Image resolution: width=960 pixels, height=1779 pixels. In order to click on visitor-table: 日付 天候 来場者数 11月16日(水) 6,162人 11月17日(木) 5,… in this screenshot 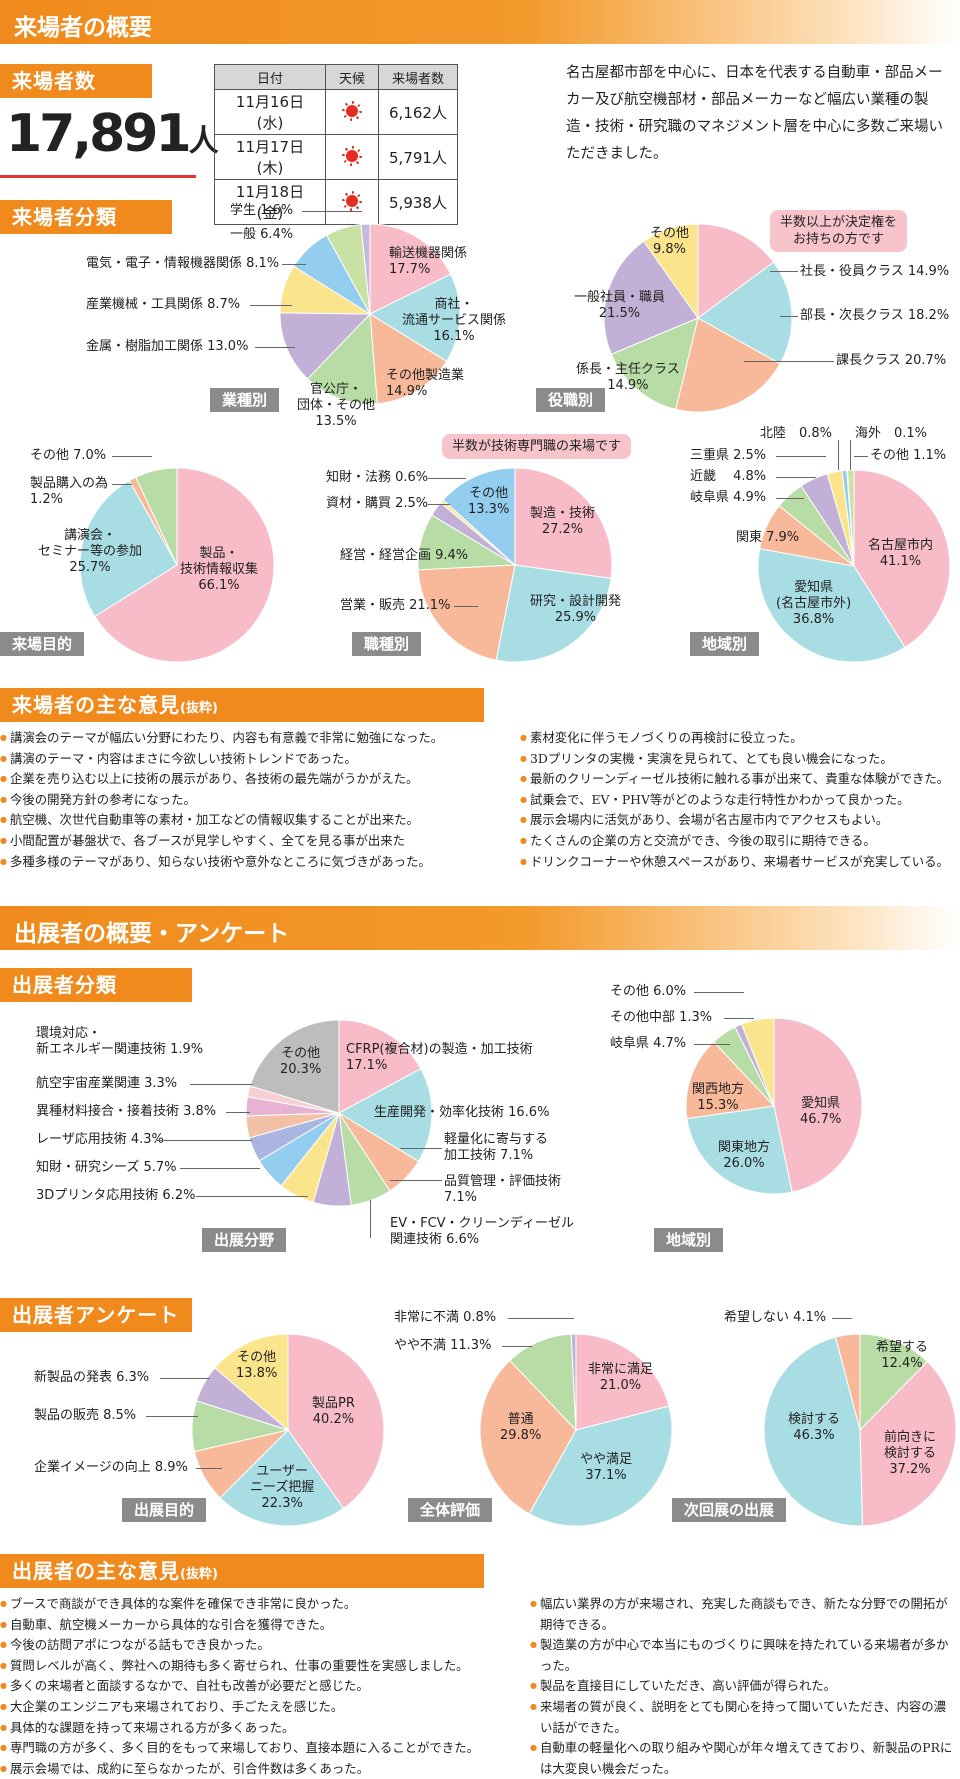, I will do `click(336, 144)`.